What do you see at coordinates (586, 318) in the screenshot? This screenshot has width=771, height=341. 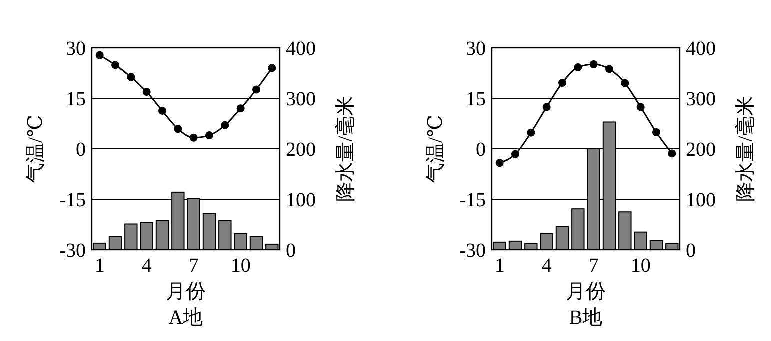 I see `text: B地` at bounding box center [586, 318].